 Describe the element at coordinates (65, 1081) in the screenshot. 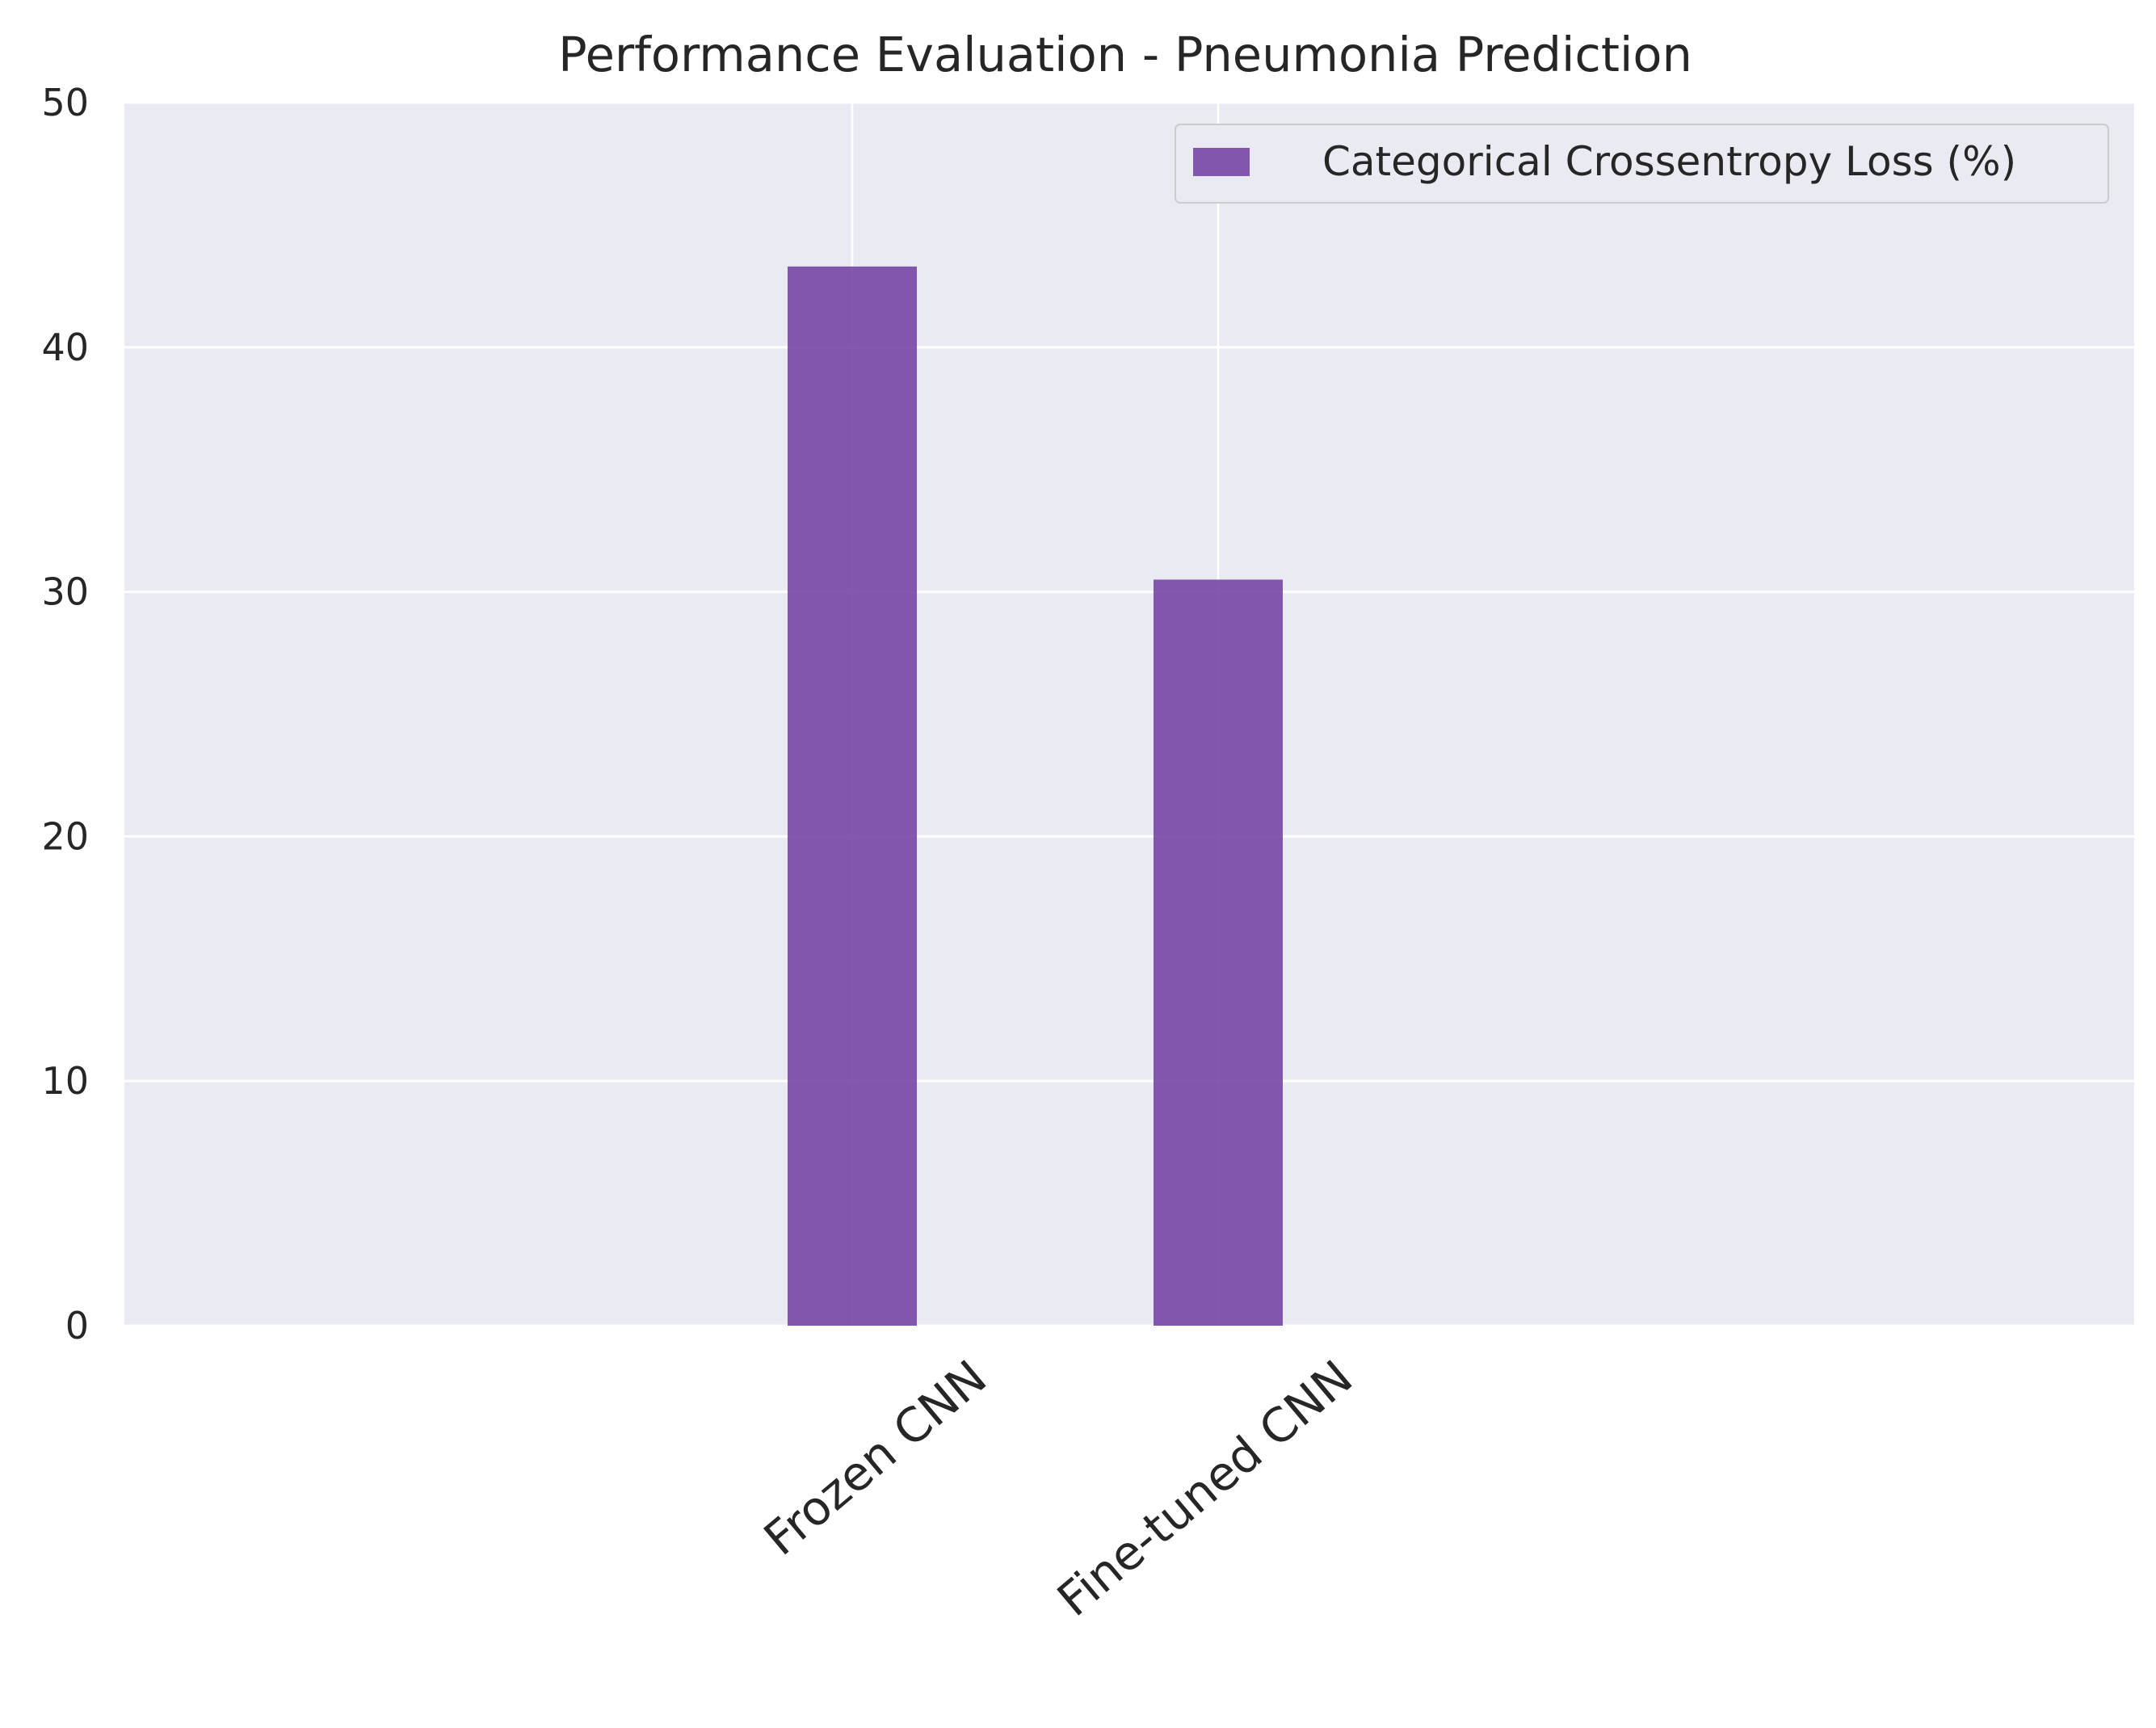

I see `y-tick-label: 10` at that location.